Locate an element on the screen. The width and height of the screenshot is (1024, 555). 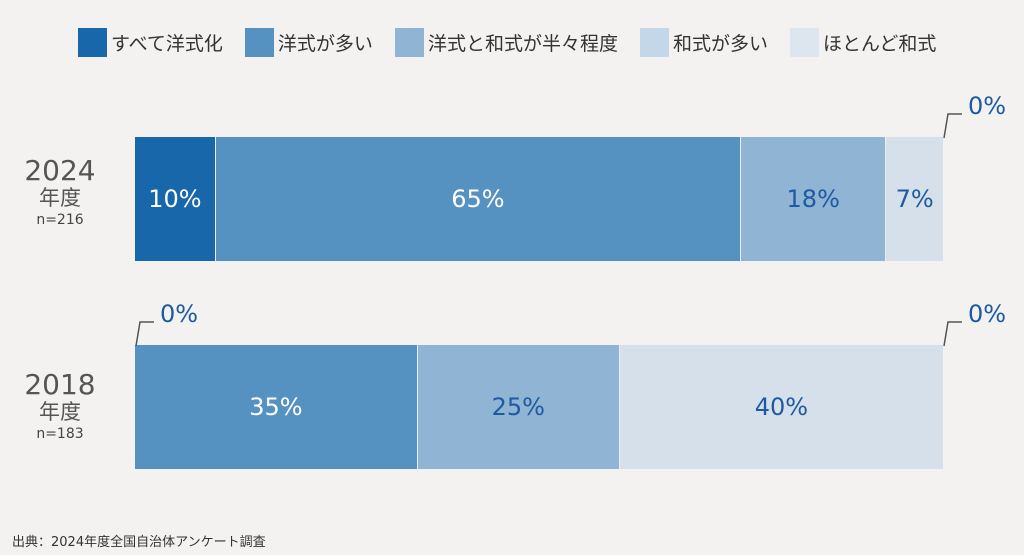
source-note: 出典：2024年度全国自治体アンケート調査 is located at coordinates (139, 542).